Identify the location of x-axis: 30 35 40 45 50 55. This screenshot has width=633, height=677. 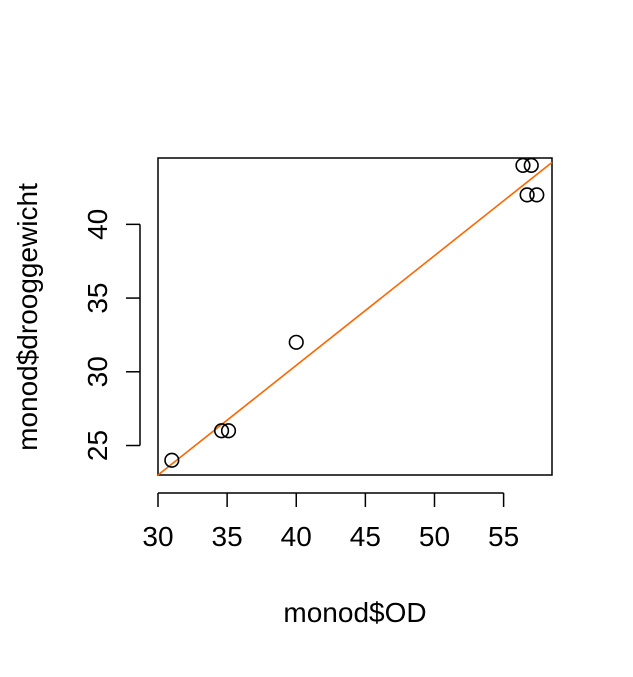
(330, 522).